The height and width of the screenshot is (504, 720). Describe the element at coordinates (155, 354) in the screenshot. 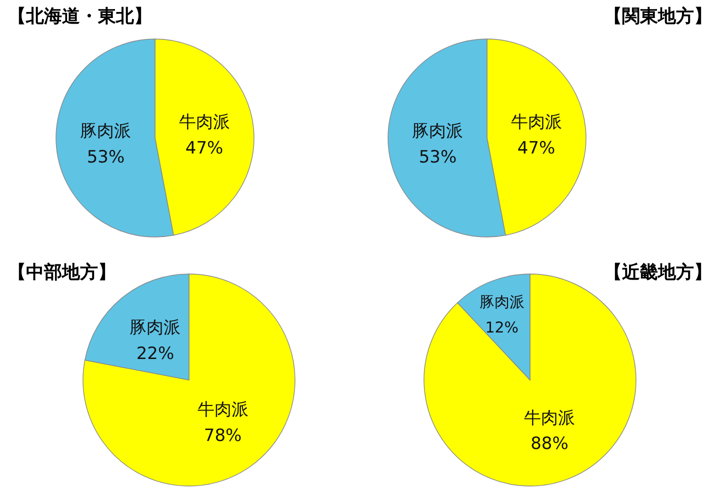

I see `data-label: 22%` at that location.